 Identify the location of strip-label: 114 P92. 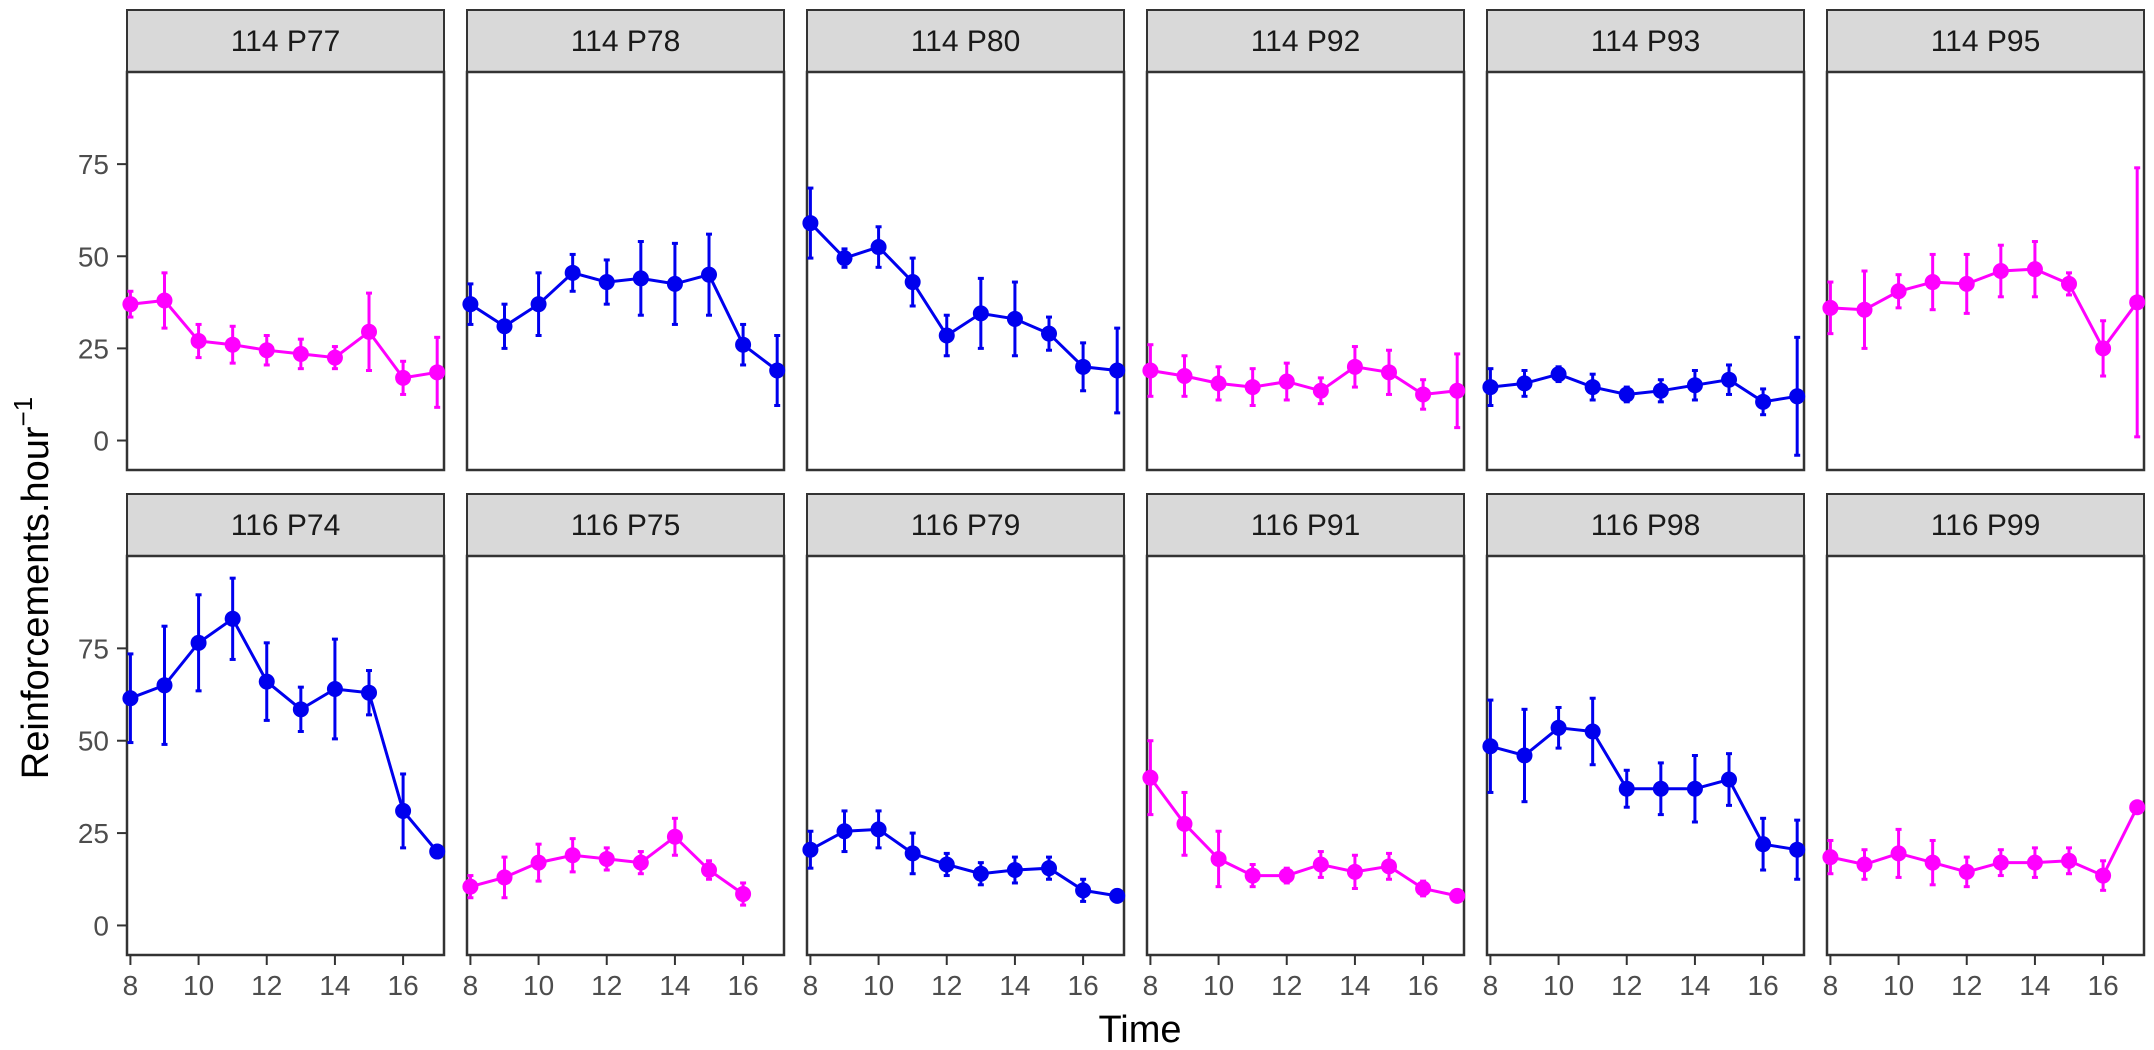
(1306, 41).